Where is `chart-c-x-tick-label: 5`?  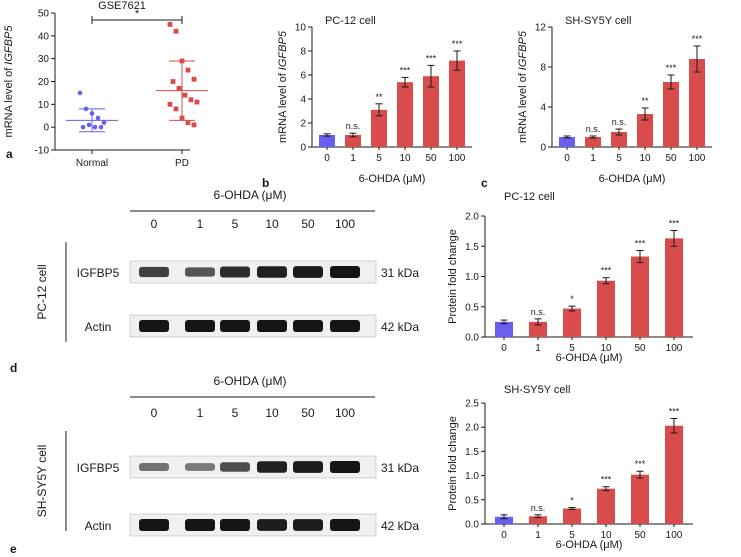
chart-c-x-tick-label: 5 is located at coordinates (619, 158).